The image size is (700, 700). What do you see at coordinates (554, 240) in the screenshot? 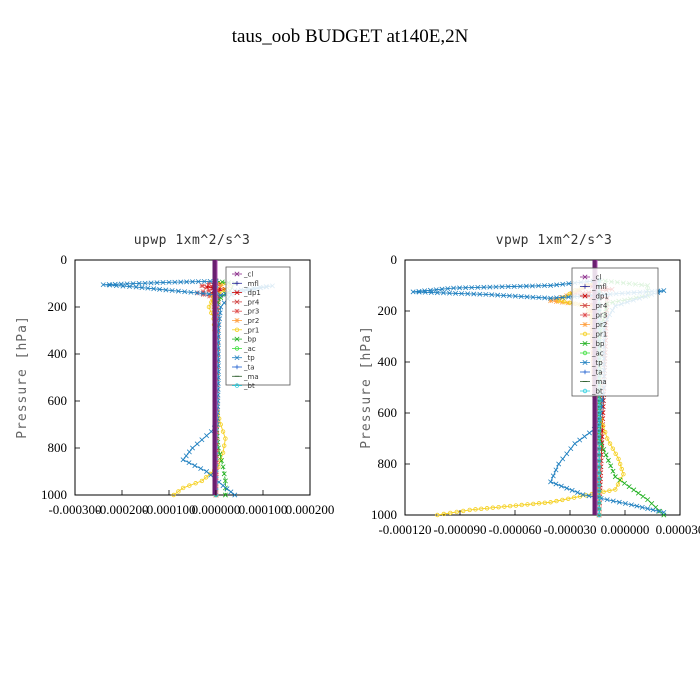
I see `chart-title-vpwp: vpwp 1xm^2/s^3` at bounding box center [554, 240].